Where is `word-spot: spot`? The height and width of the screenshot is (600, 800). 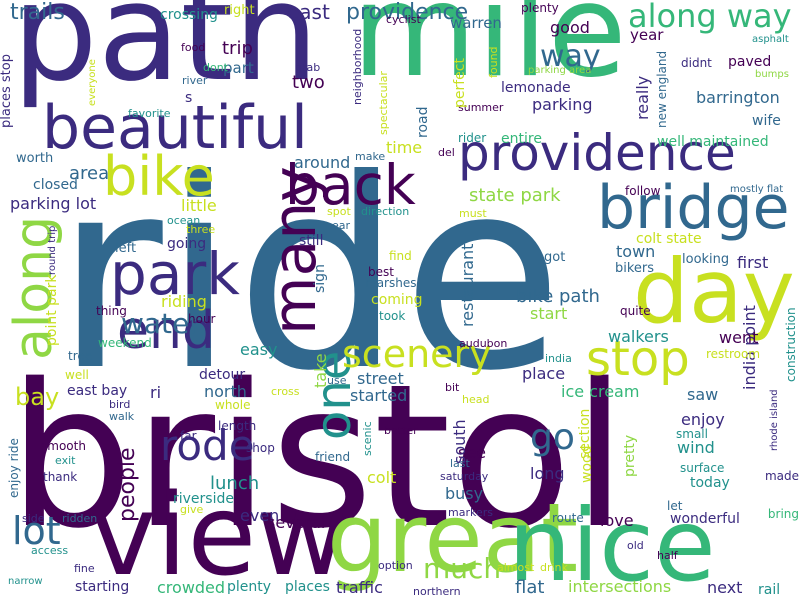 word-spot: spot is located at coordinates (339, 211).